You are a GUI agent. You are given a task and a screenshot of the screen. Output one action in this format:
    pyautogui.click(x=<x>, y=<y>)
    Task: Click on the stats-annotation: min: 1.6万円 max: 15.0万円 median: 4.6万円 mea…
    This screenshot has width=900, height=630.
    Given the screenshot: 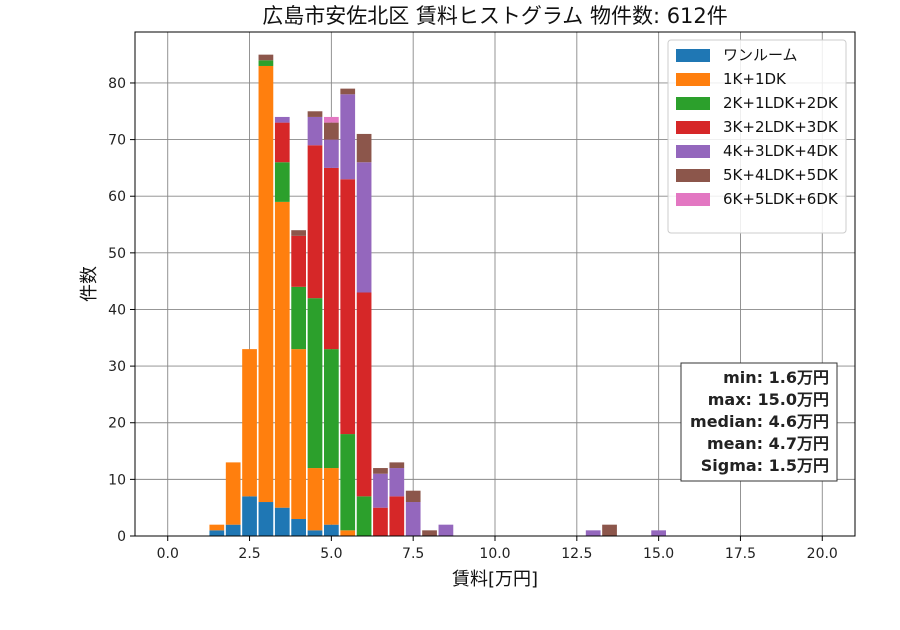 What is the action you would take?
    pyautogui.click(x=759, y=422)
    